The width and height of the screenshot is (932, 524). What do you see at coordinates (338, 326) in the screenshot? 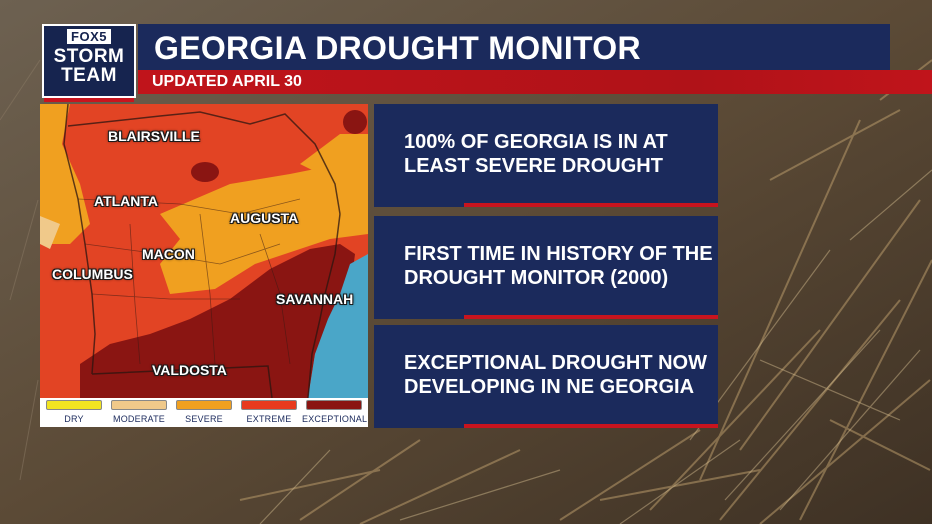
I see `map-atlantic-ocean` at bounding box center [338, 326].